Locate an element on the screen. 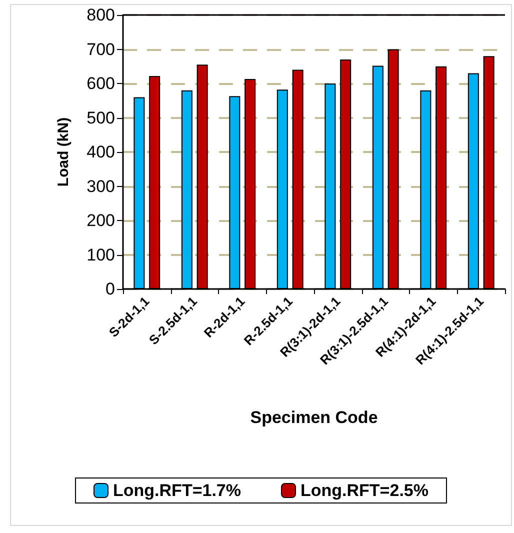 The height and width of the screenshot is (533, 514). legend-label: Long.RFT=1.7% is located at coordinates (177, 490).